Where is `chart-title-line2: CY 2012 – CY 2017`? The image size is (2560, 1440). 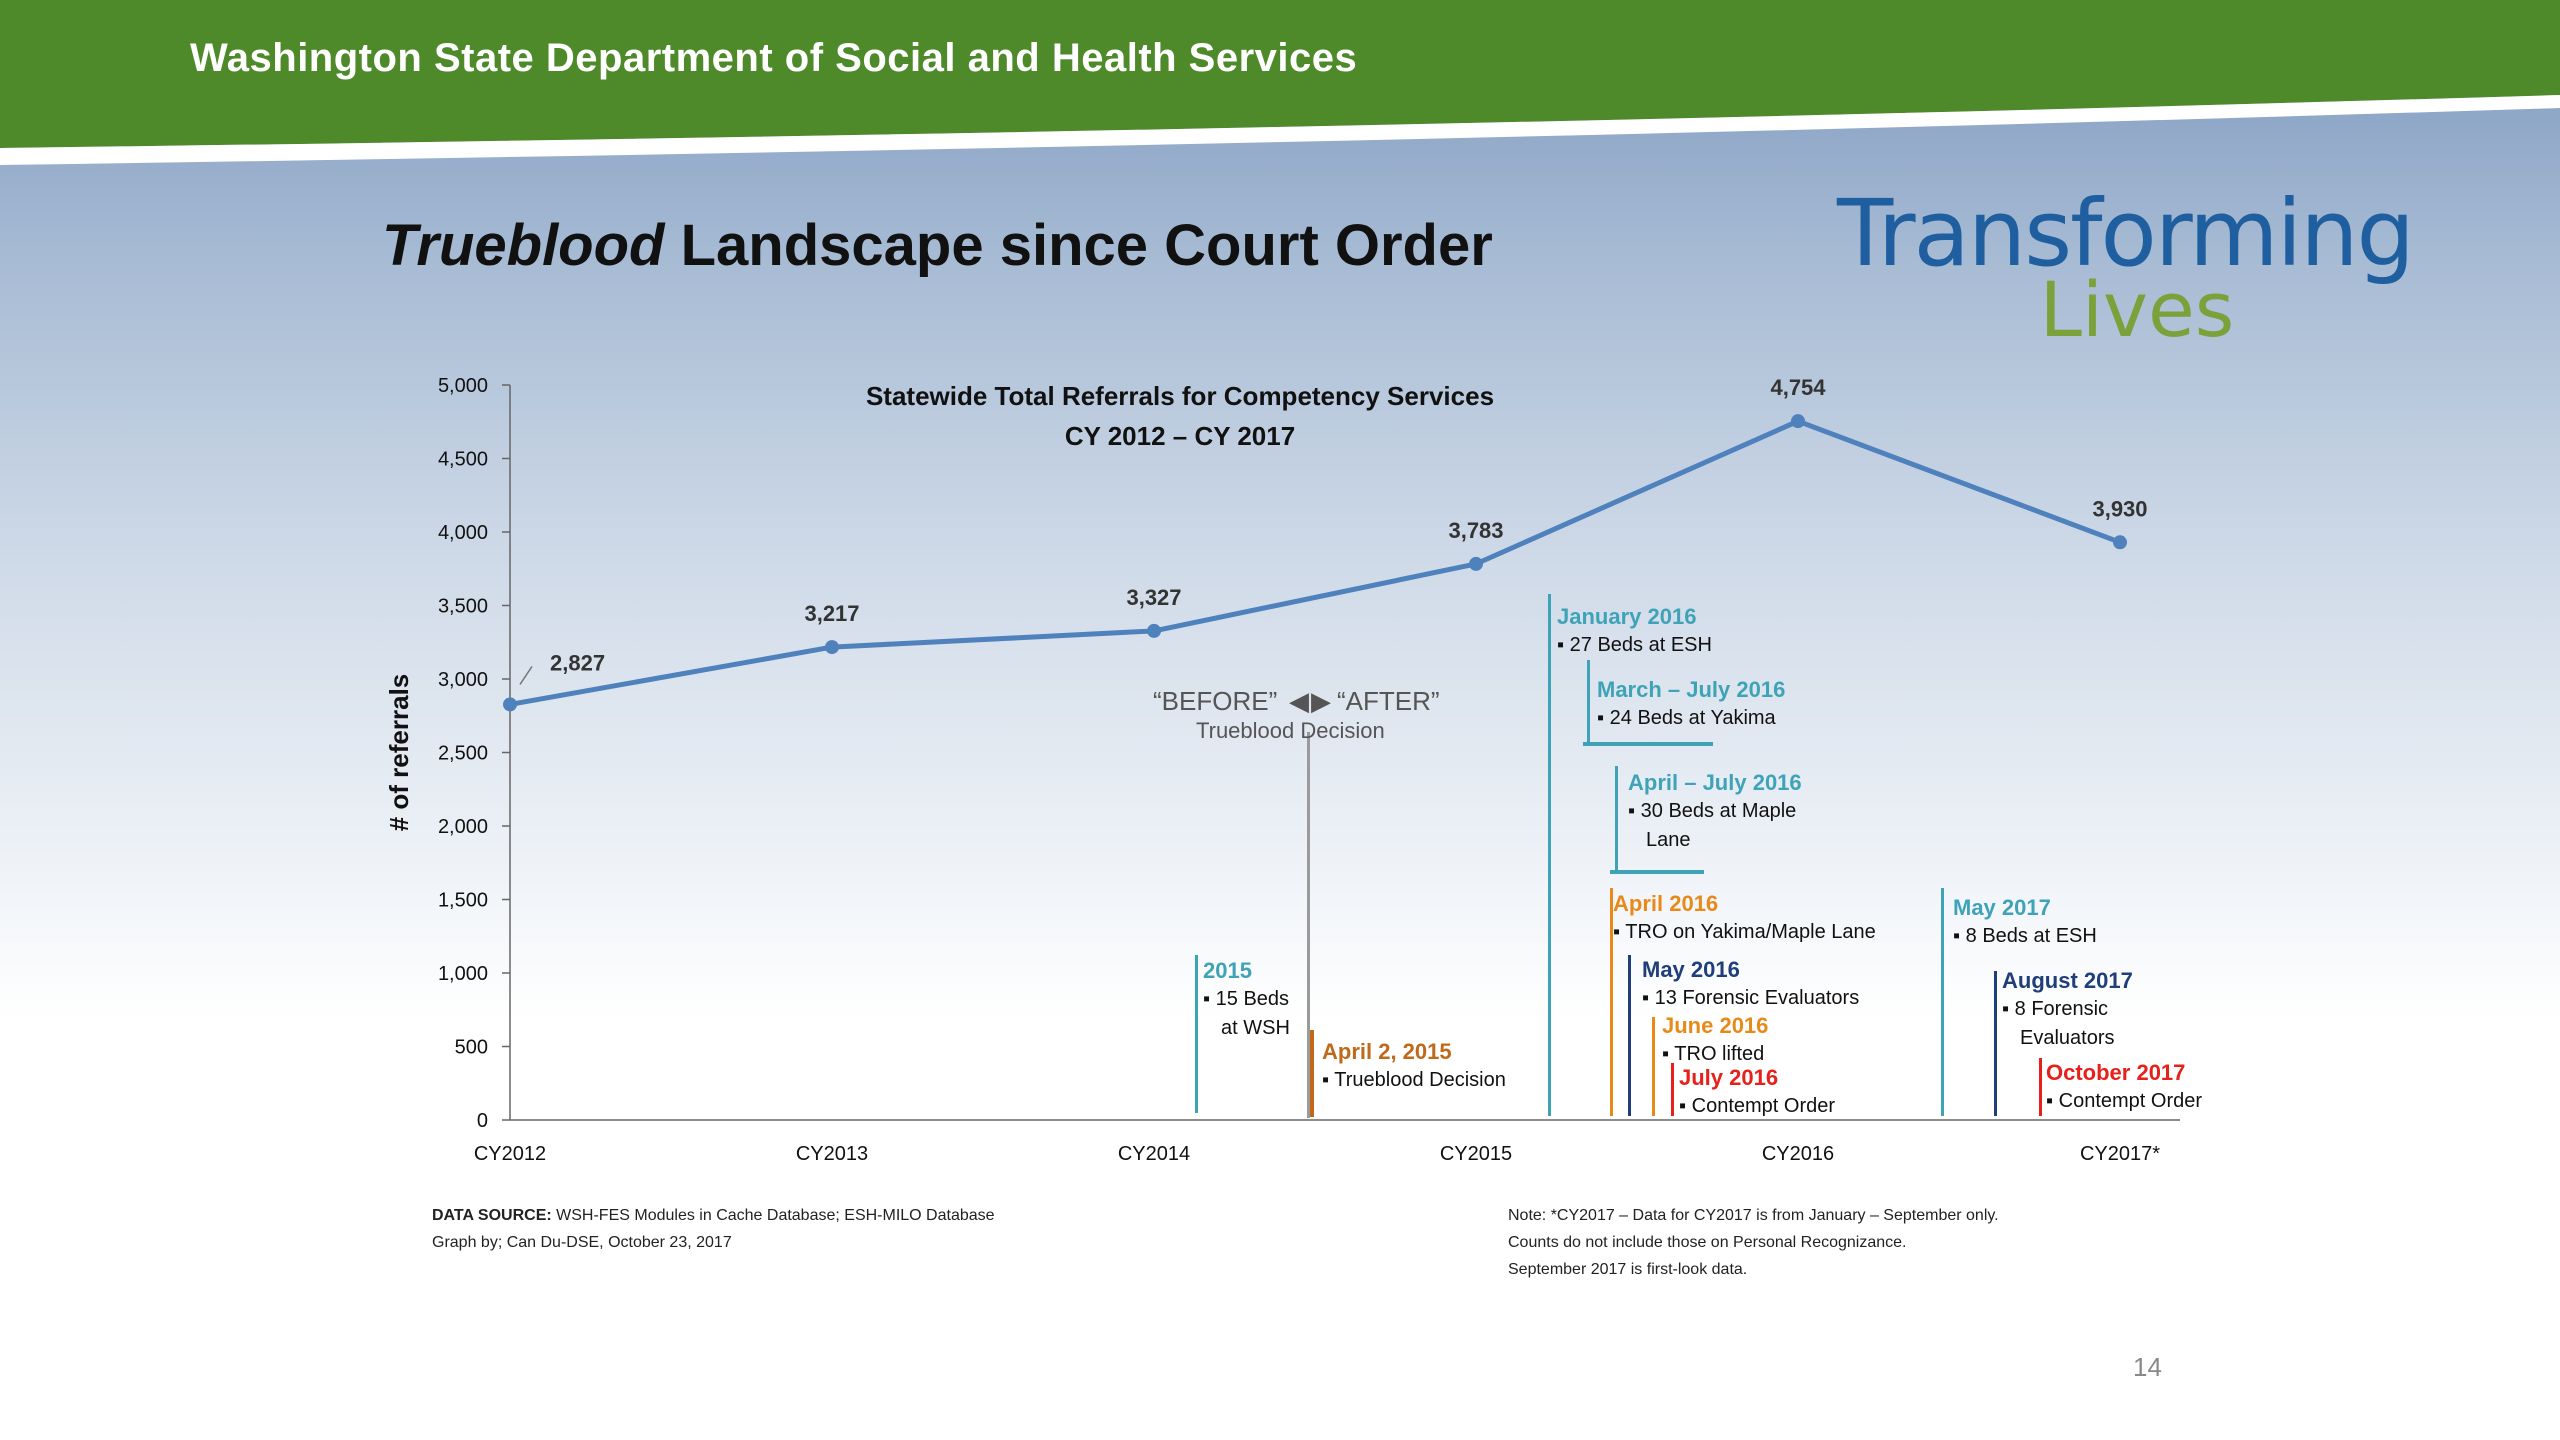 chart-title-line2: CY 2012 – CY 2017 is located at coordinates (1180, 436).